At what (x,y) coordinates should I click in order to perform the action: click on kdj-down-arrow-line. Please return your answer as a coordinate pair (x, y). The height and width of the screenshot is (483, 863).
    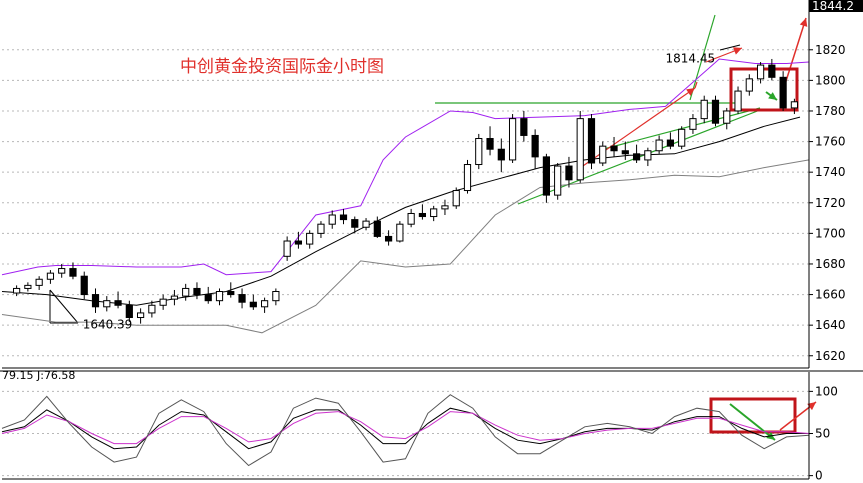
    Looking at the image, I should click on (752, 422).